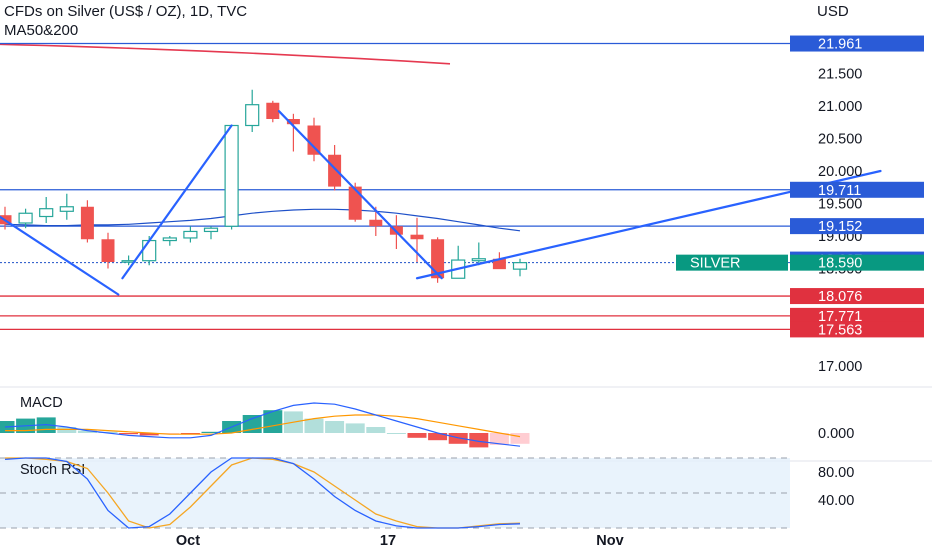 The height and width of the screenshot is (550, 932). What do you see at coordinates (840, 205) in the screenshot?
I see `price-tick-label: 19.500` at bounding box center [840, 205].